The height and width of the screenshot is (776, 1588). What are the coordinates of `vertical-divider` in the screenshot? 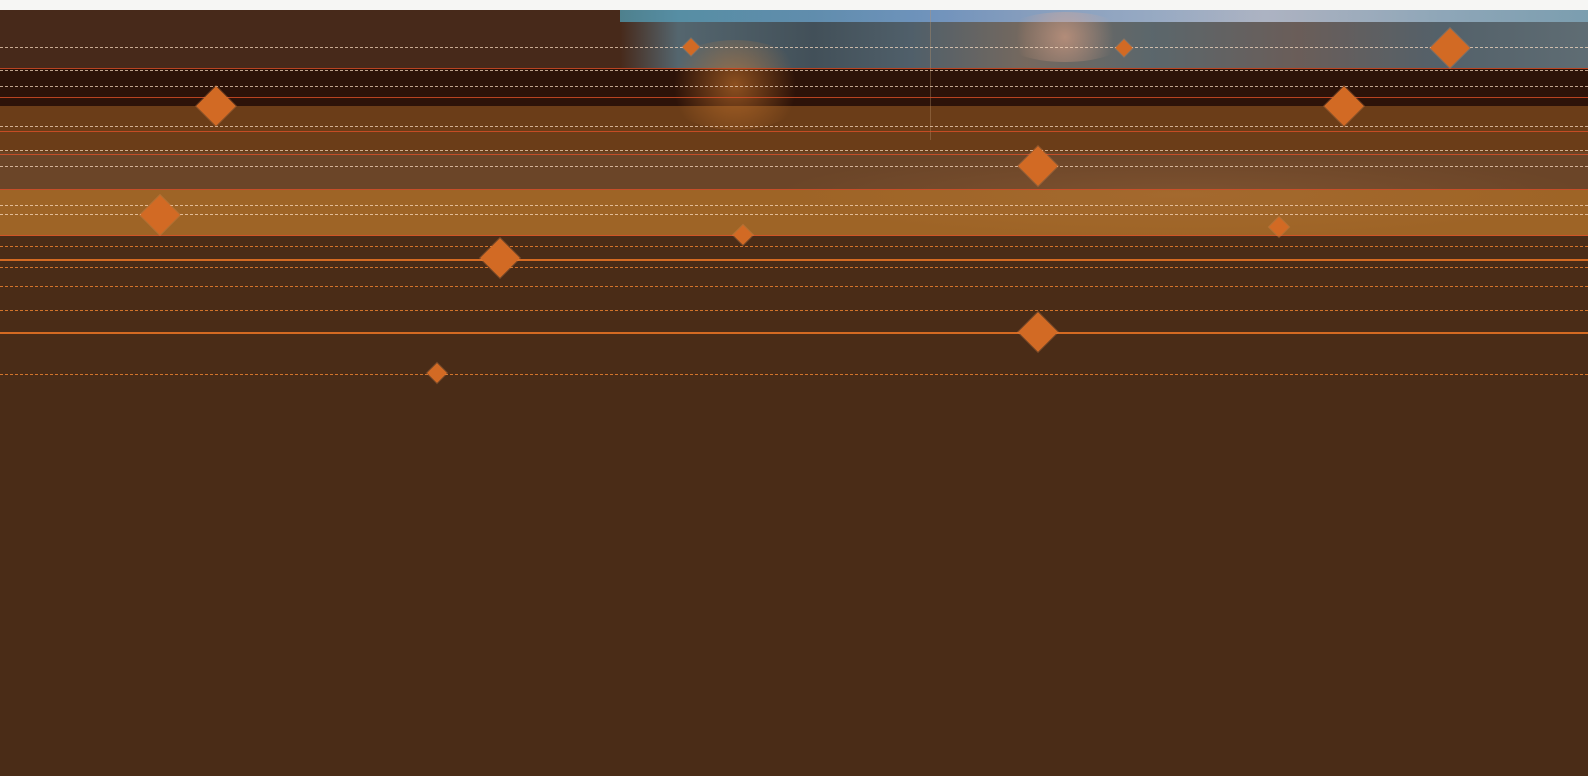 It's located at (930, 75).